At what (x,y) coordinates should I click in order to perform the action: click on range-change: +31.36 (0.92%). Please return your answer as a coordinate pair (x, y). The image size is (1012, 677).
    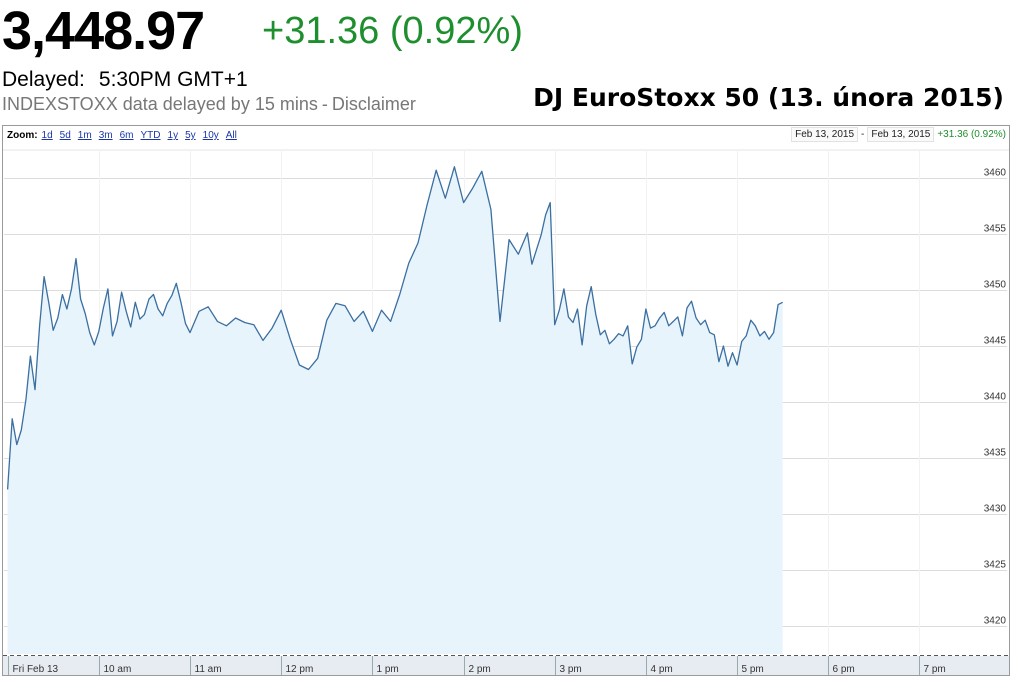
    Looking at the image, I should click on (971, 134).